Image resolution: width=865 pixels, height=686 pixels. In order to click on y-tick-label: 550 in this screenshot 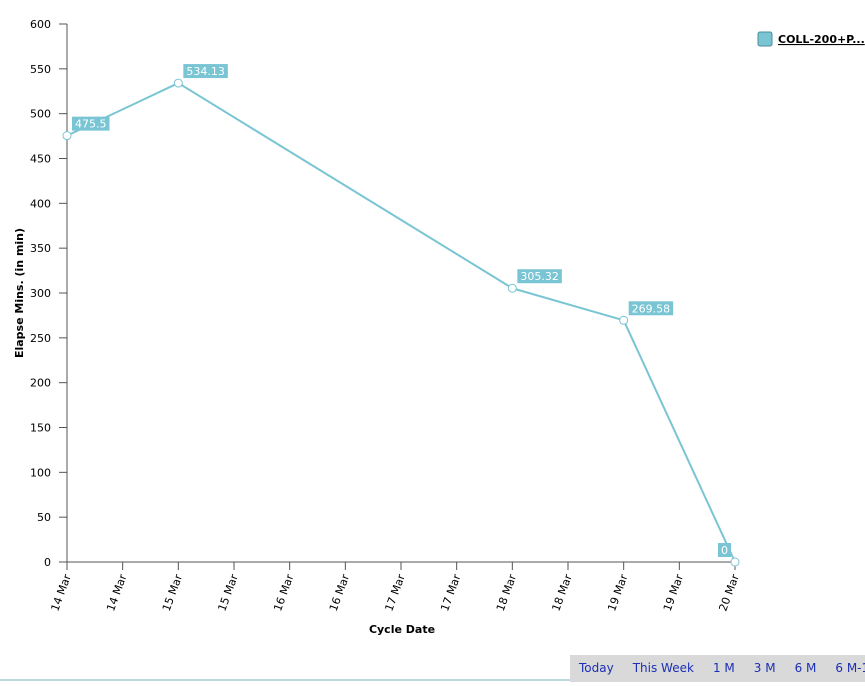, I will do `click(40, 69)`.